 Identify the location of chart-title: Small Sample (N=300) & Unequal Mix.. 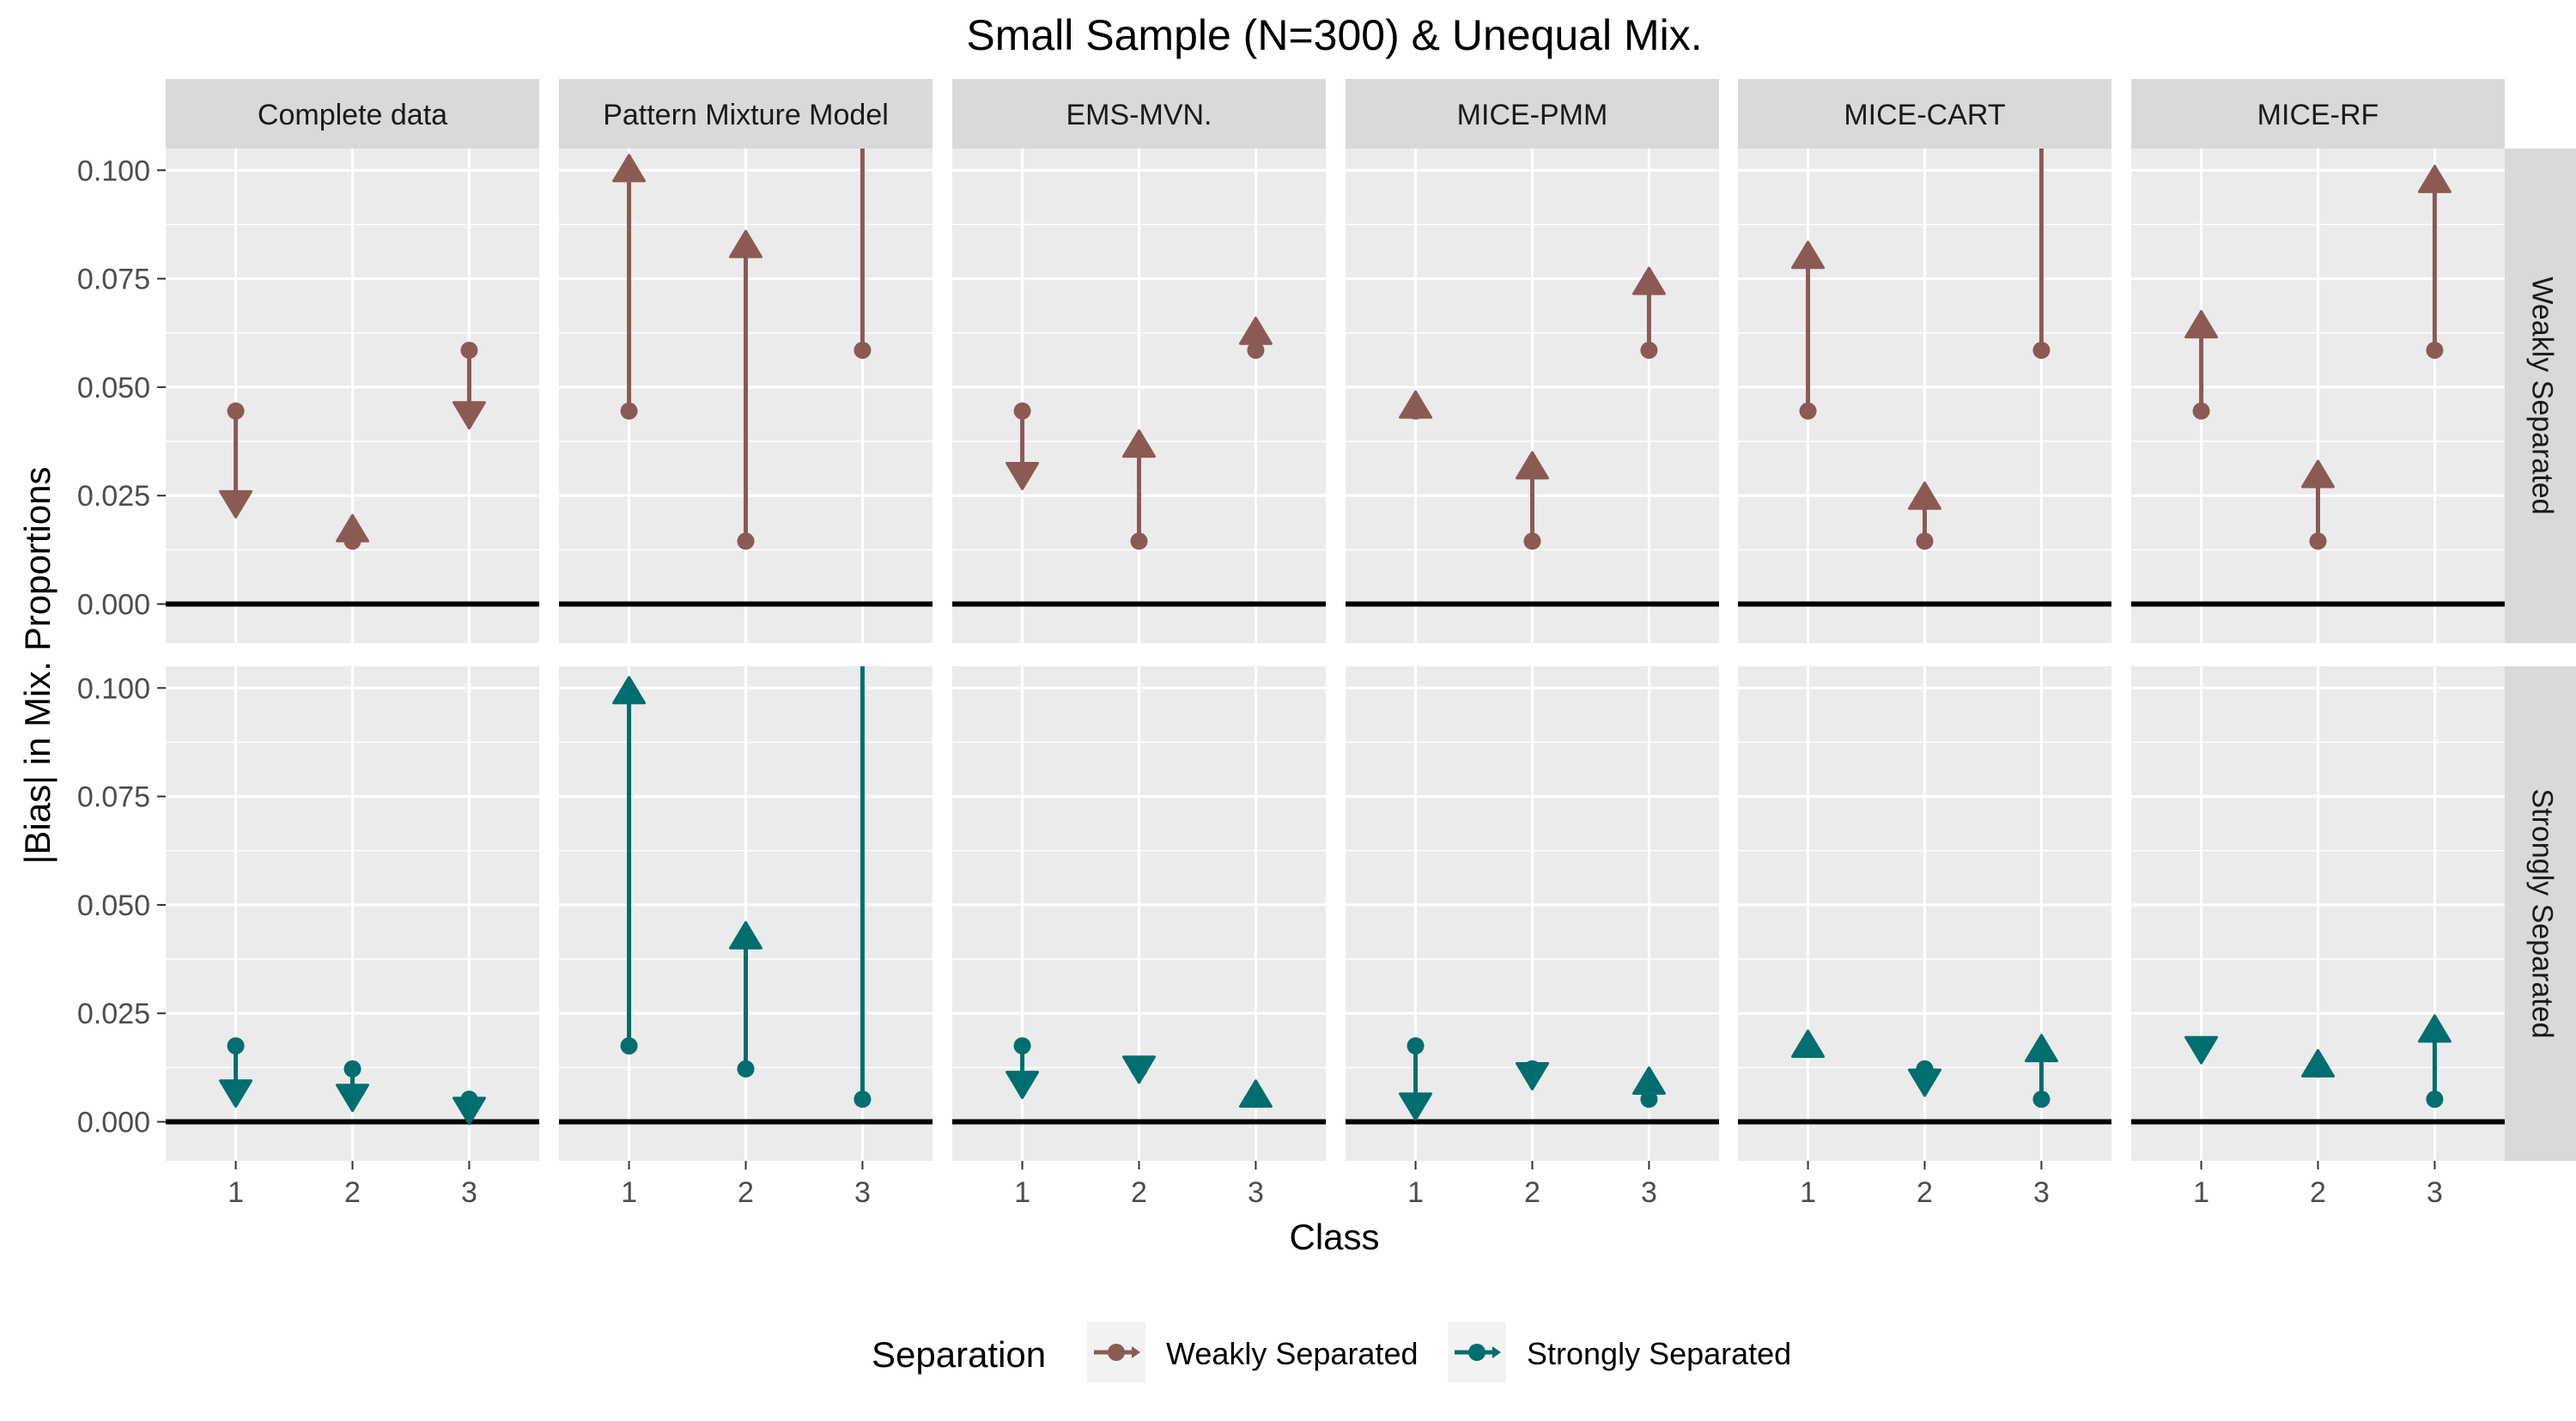
(1334, 35).